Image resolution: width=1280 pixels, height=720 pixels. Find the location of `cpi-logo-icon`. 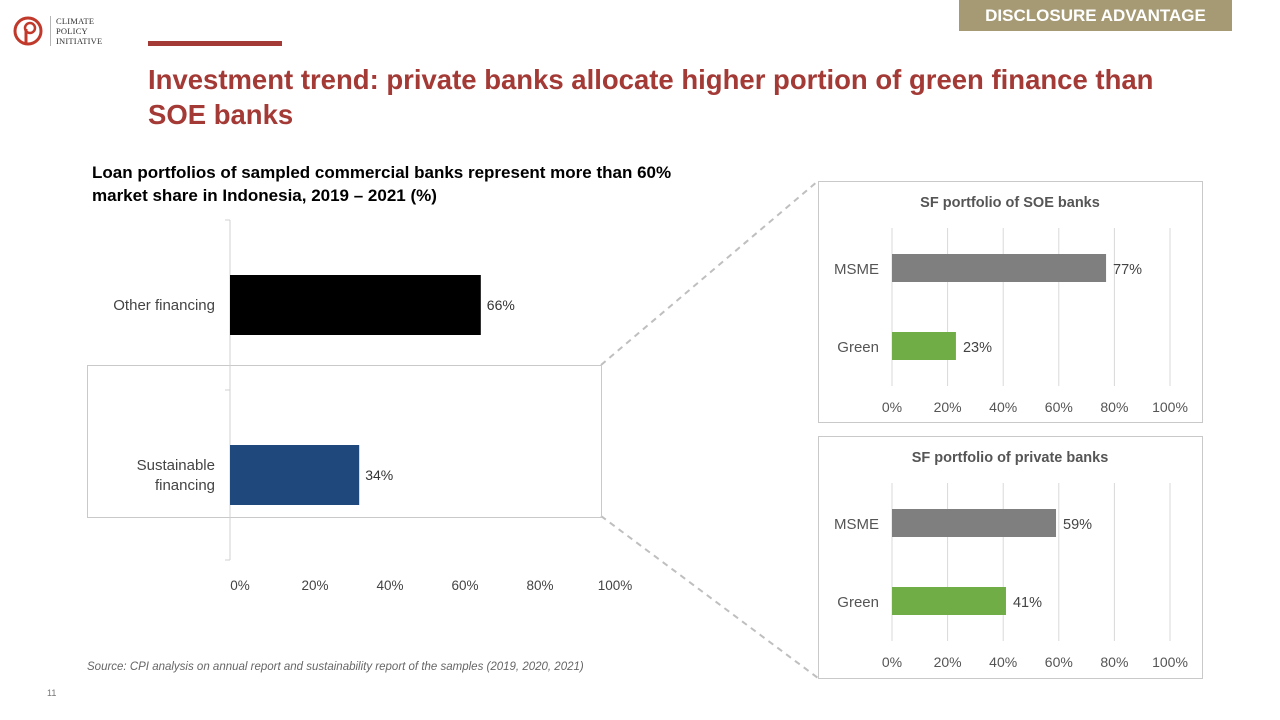

cpi-logo-icon is located at coordinates (28, 31).